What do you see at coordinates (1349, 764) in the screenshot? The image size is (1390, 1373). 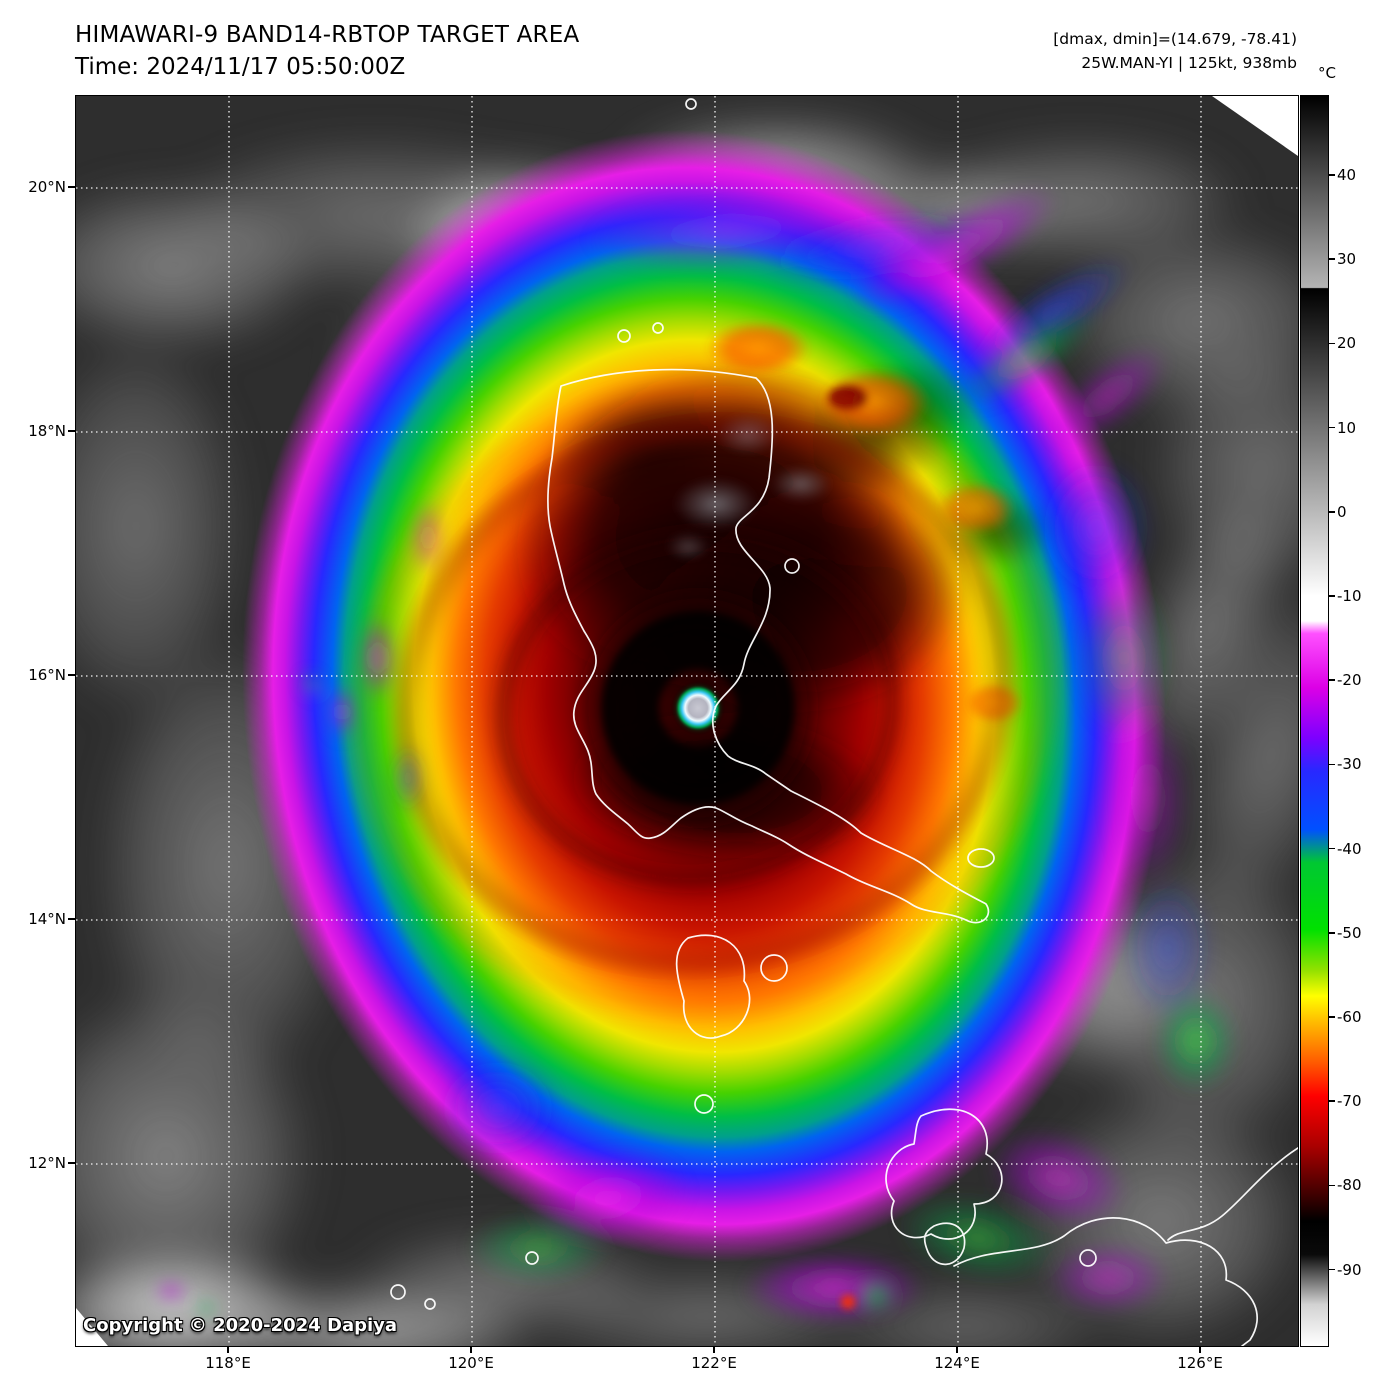 I see `colorbar-tick-label: -30` at bounding box center [1349, 764].